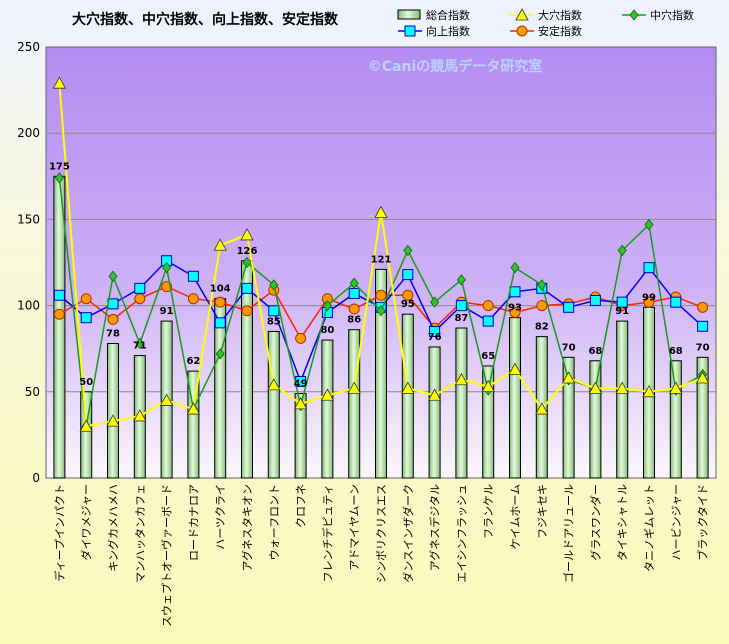 The image size is (729, 644). I want to click on chart-title: 大穴指数、中穴指数、向上指数、安定指数, so click(205, 19).